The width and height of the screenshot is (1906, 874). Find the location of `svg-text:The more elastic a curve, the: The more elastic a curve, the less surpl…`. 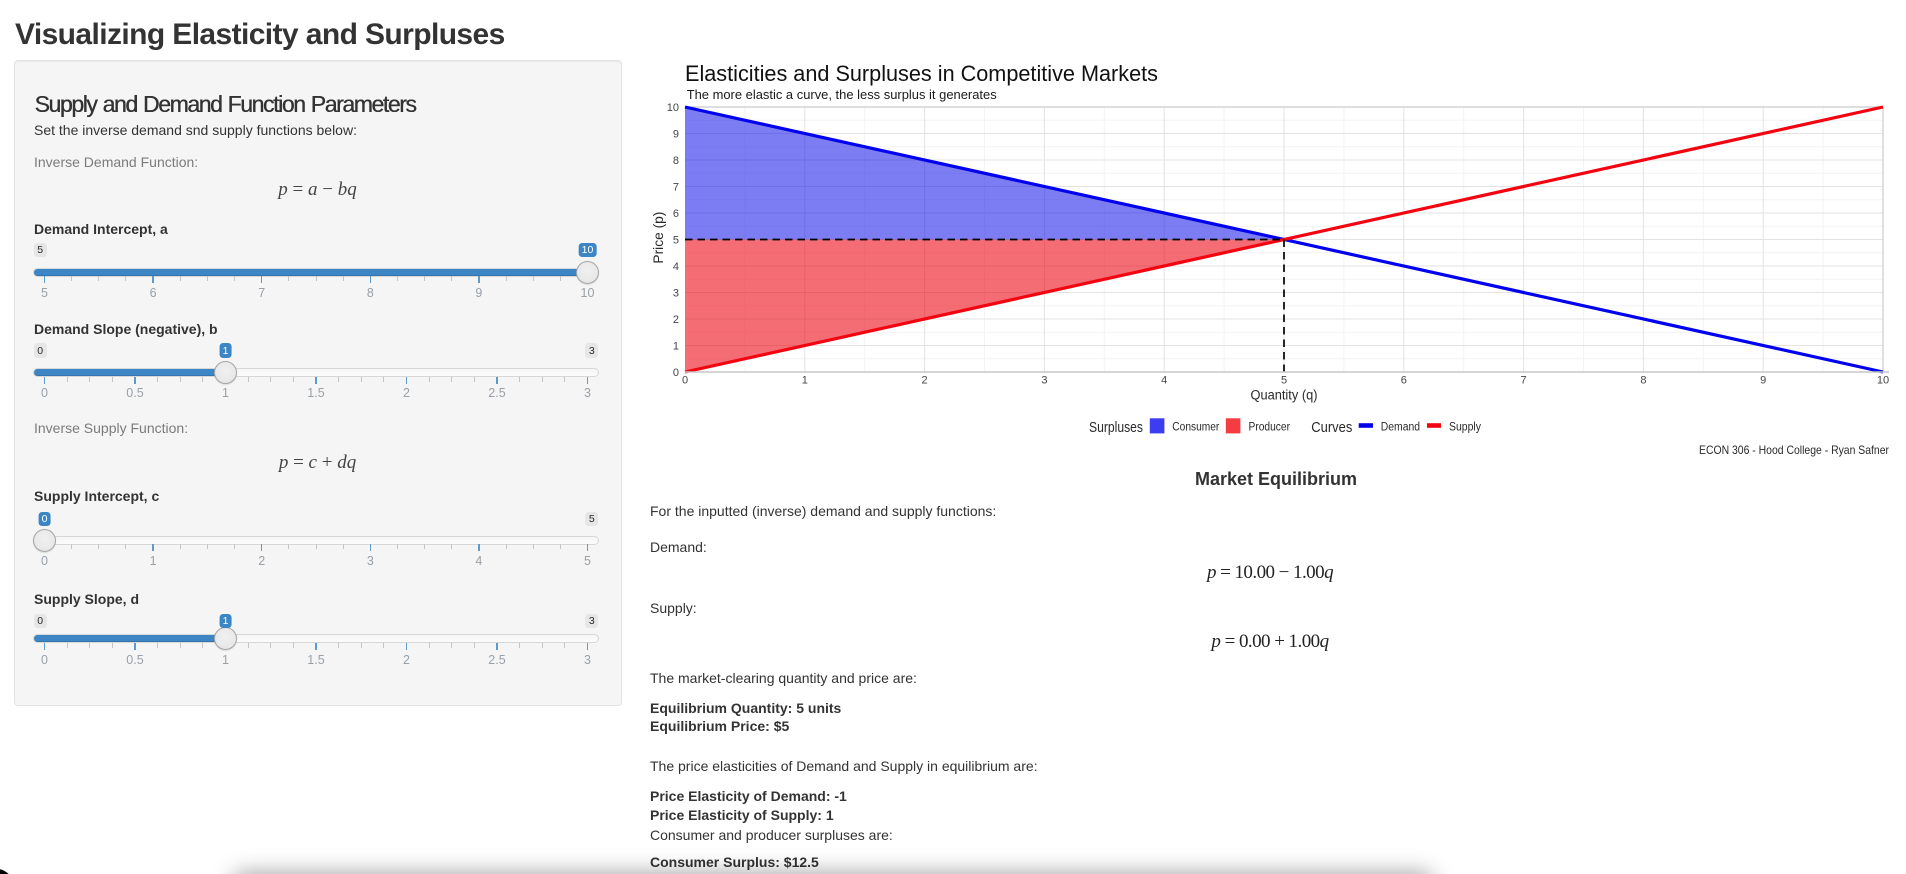

svg-text:The more elastic a curve, the: The more elastic a curve, the less surpl… is located at coordinates (842, 94).